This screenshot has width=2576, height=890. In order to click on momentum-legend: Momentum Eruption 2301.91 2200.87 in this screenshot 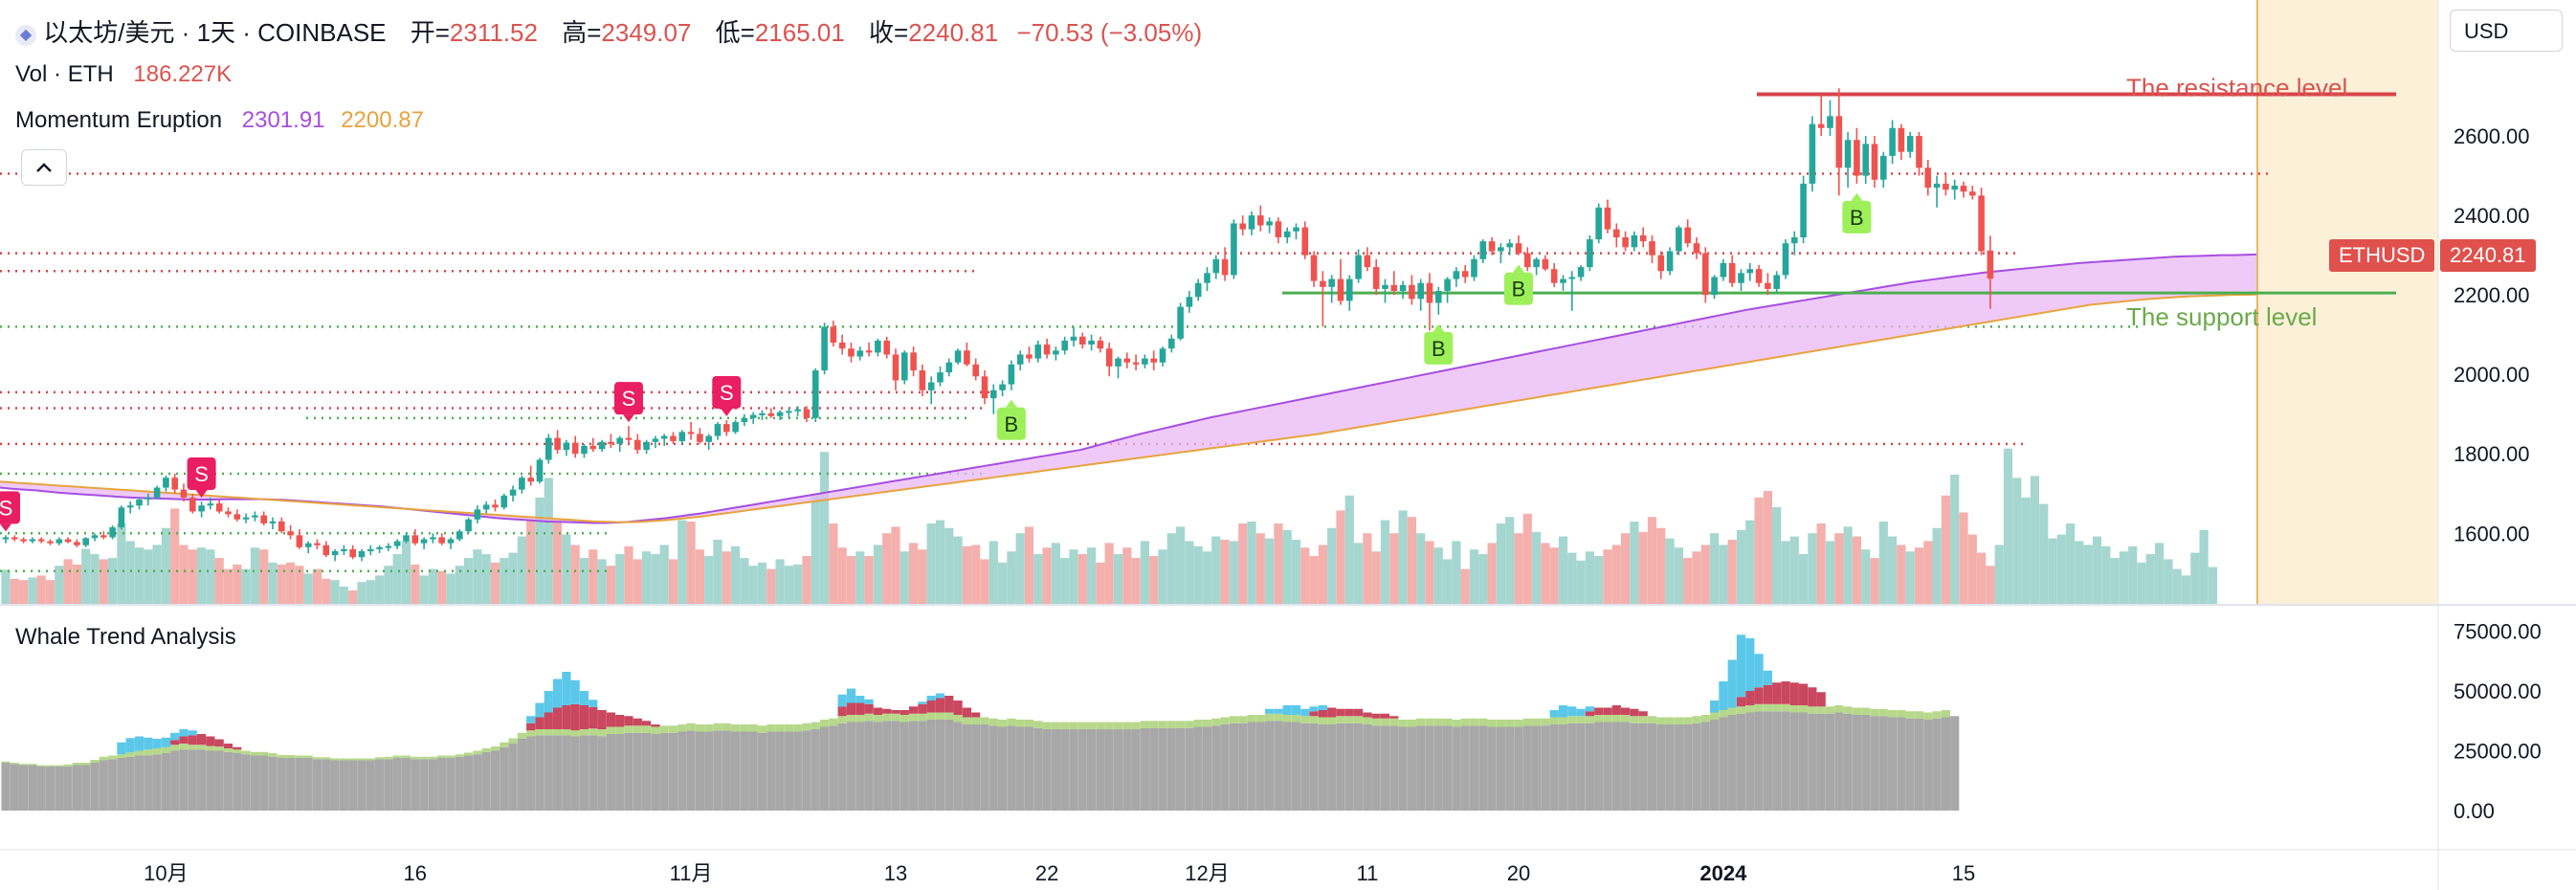, I will do `click(219, 121)`.